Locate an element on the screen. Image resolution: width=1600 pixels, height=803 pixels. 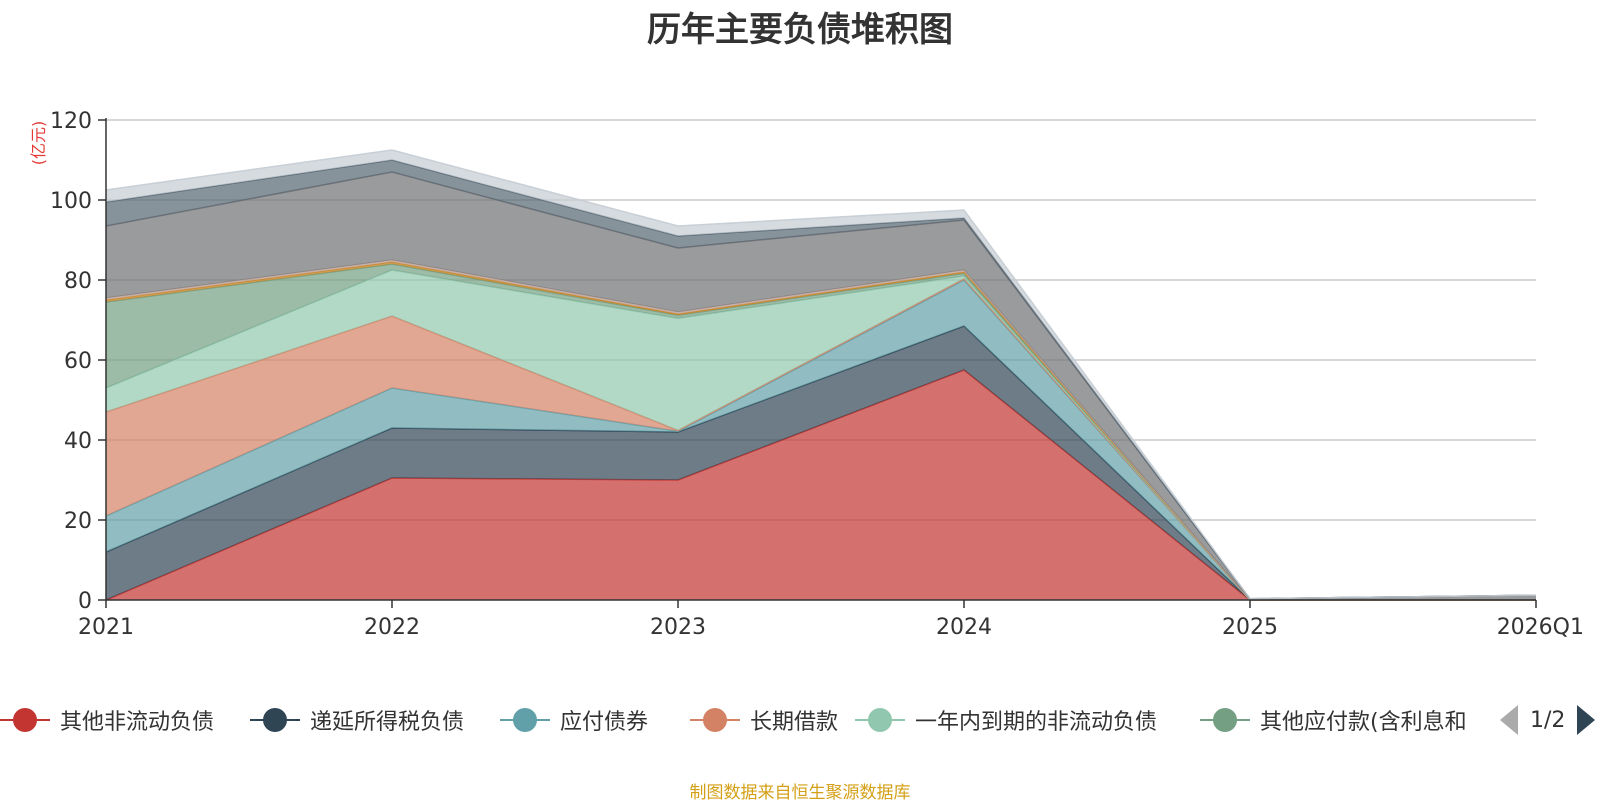
legend-item: 长期借款 is located at coordinates (764, 720).